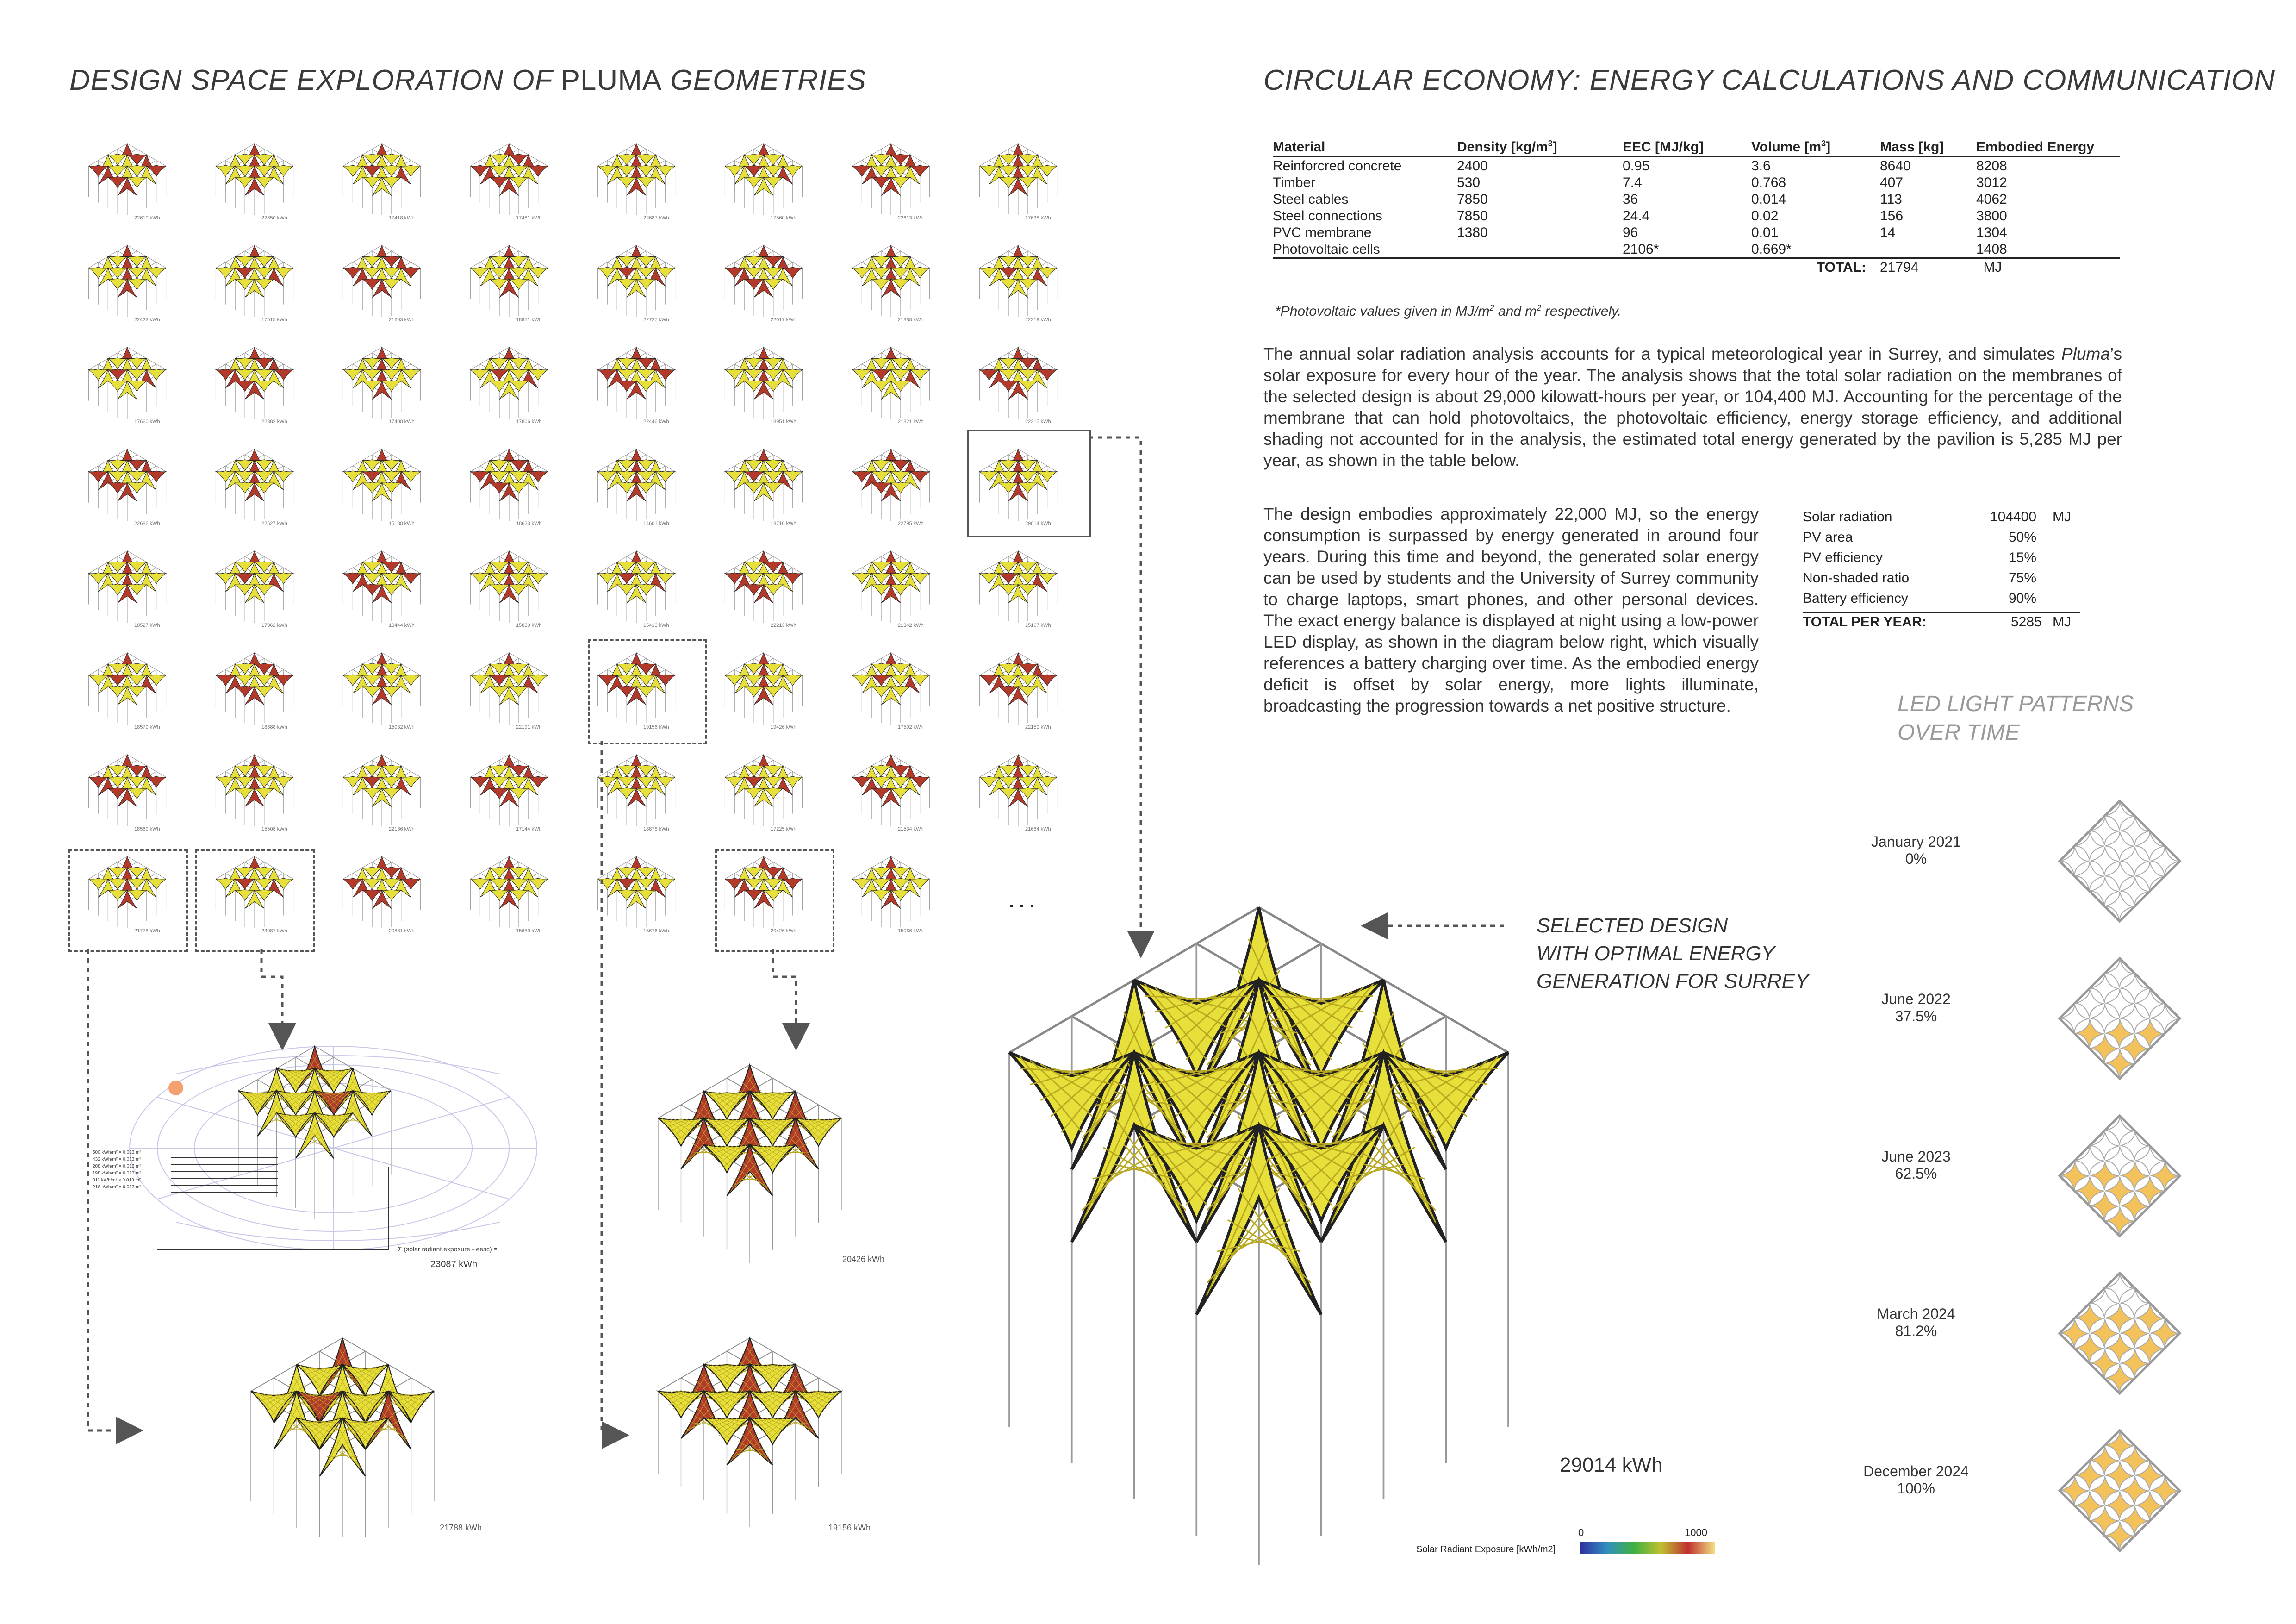  What do you see at coordinates (849, 1527) in the screenshot?
I see `energy-label-19156: 19156 kWh` at bounding box center [849, 1527].